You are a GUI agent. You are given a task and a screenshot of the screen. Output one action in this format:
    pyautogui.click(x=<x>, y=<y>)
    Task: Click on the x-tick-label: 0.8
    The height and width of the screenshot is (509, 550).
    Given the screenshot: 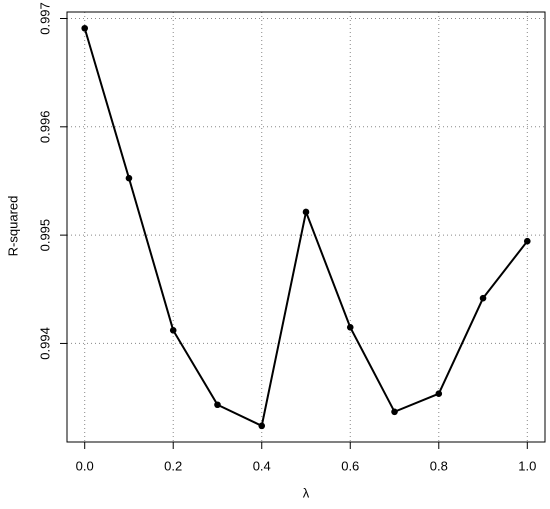 What is the action you would take?
    pyautogui.click(x=439, y=465)
    